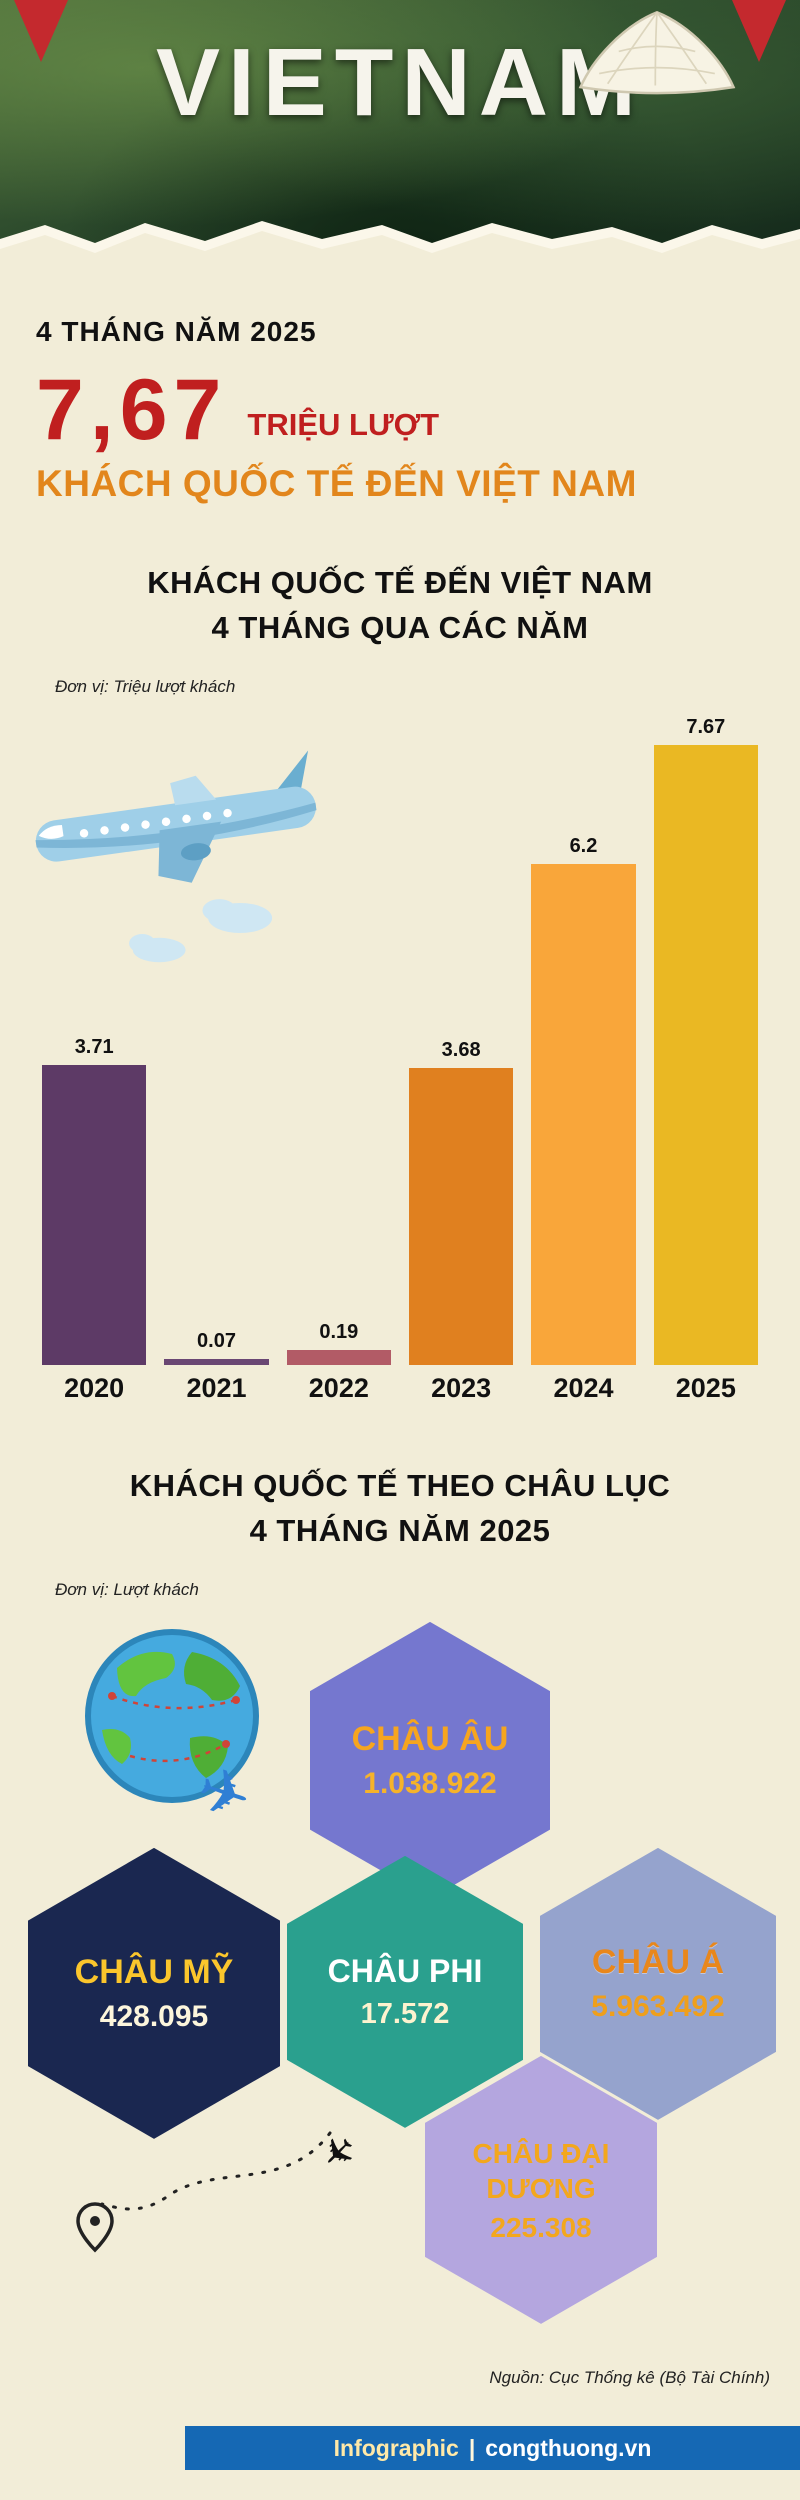  What do you see at coordinates (400, 628) in the screenshot?
I see `bar-chart-title-line2: 4 THÁNG QUA CÁC NĂM` at bounding box center [400, 628].